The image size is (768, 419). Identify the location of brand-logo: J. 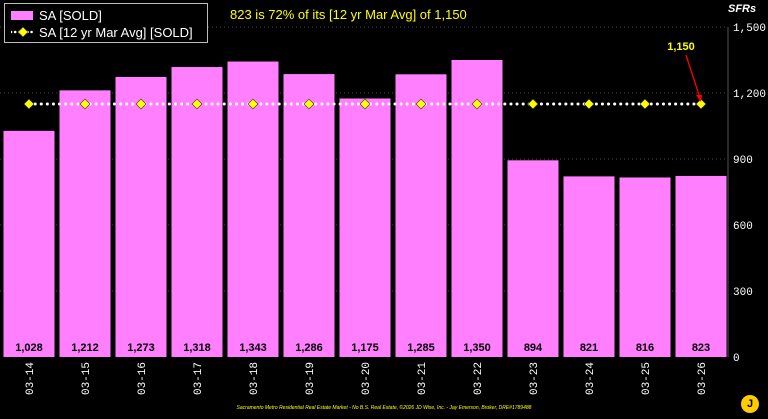
(750, 404).